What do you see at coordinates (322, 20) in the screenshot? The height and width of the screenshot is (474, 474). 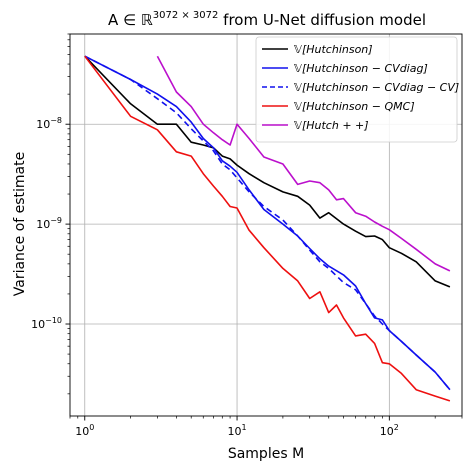 I see `title-suffix: from U-Net diffusion model` at bounding box center [322, 20].